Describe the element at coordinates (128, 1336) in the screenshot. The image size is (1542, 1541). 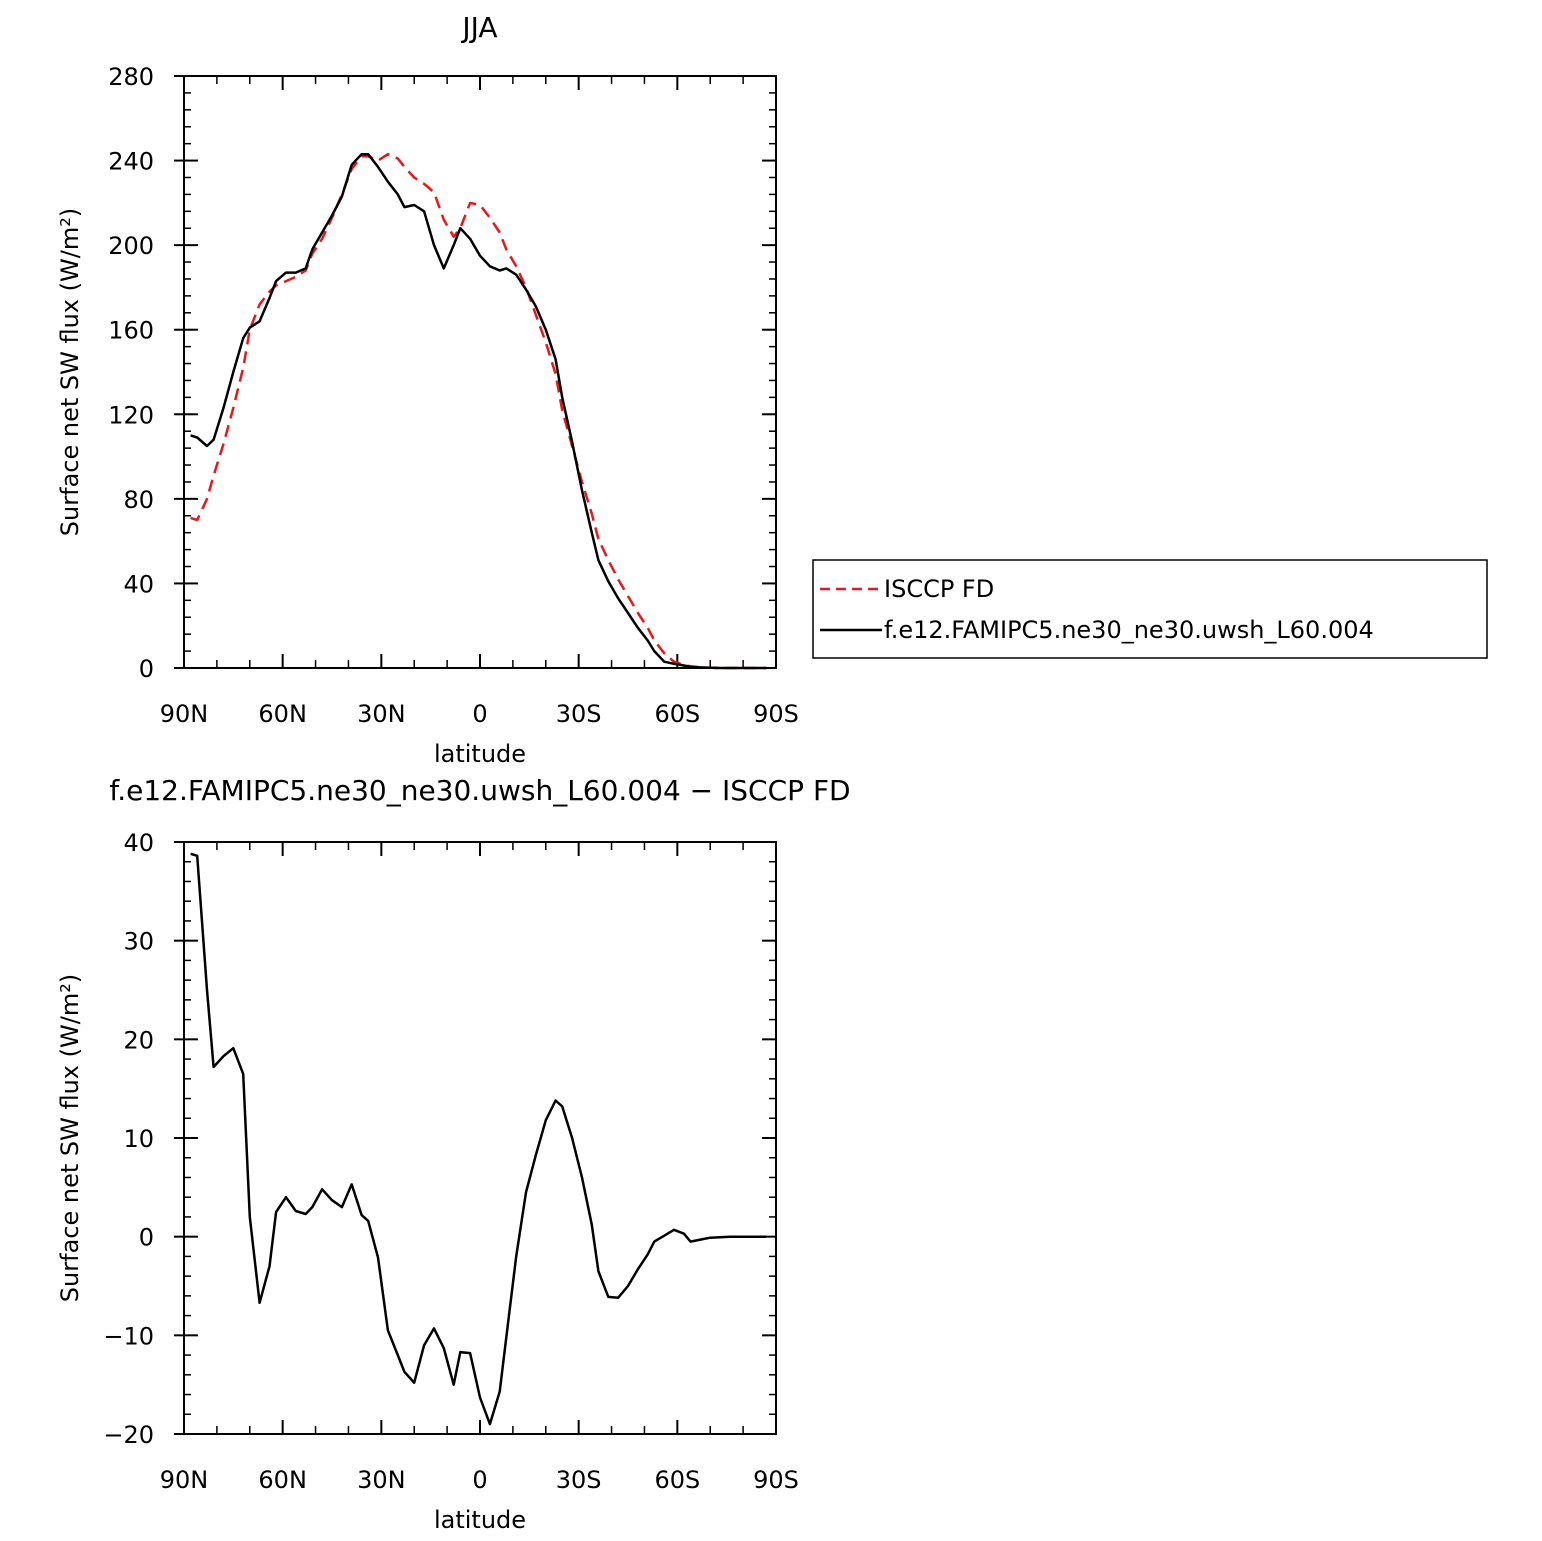
I see `y-tick-label: −10` at that location.